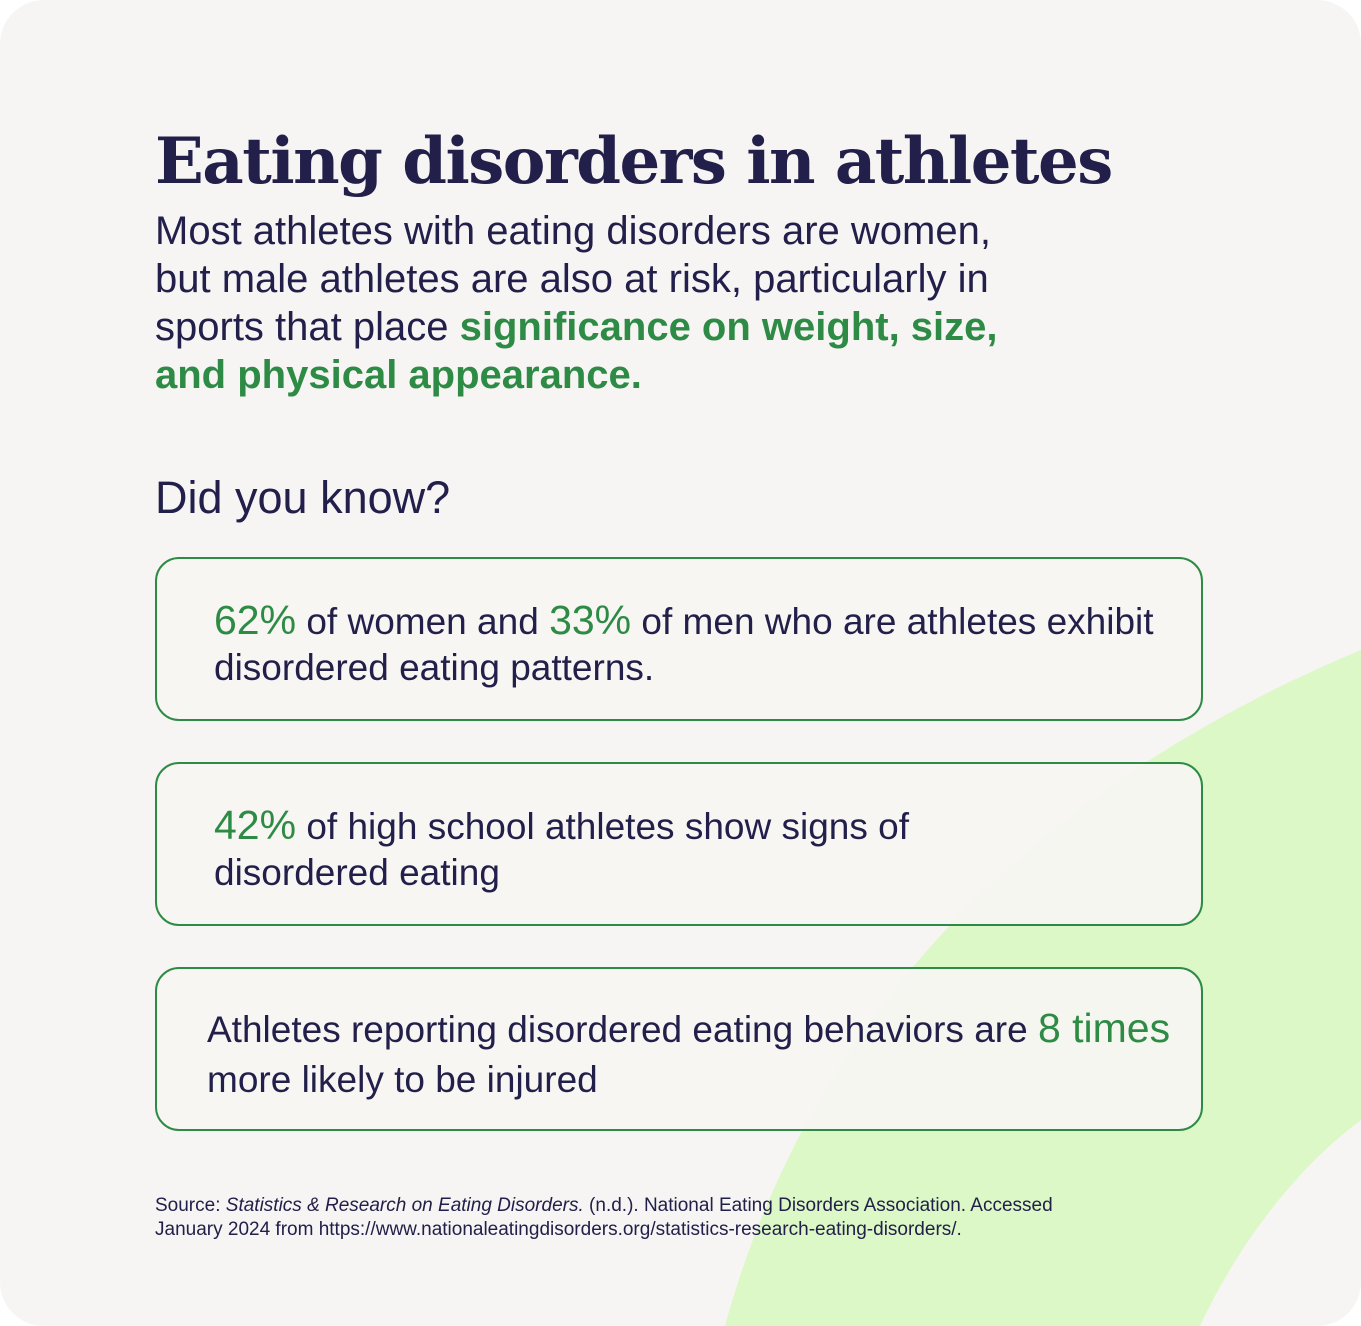 This screenshot has width=1361, height=1326. Describe the element at coordinates (303, 497) in the screenshot. I see `section-heading: Did you know?` at that location.